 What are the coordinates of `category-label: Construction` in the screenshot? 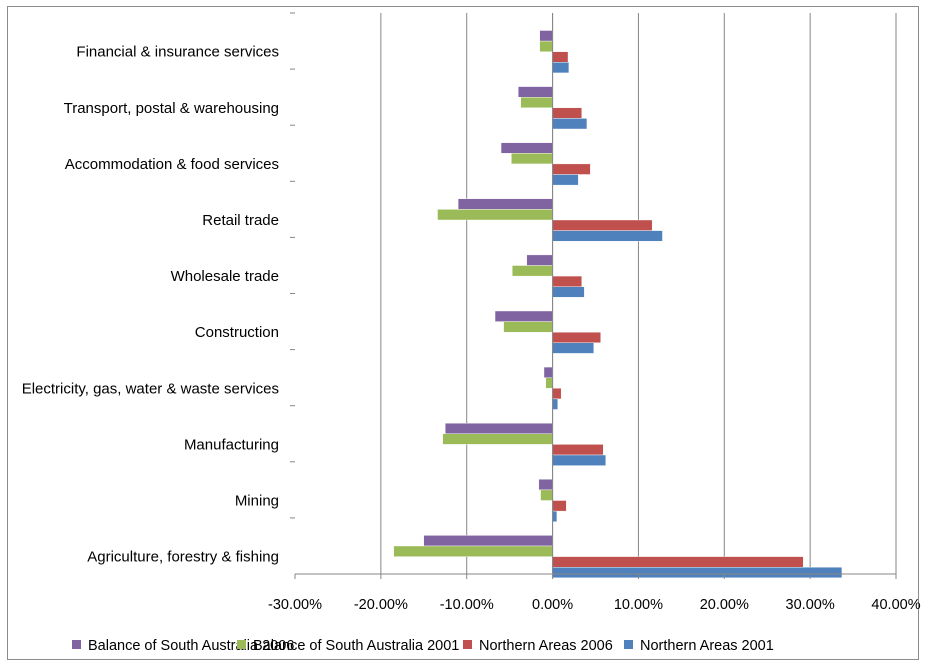 It's located at (237, 332).